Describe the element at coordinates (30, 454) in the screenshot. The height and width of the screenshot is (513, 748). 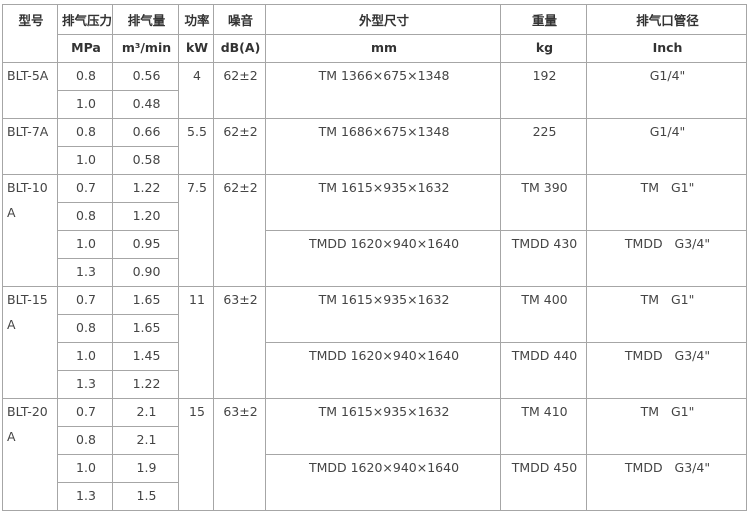
I see `model-cell: BLT-20A` at that location.